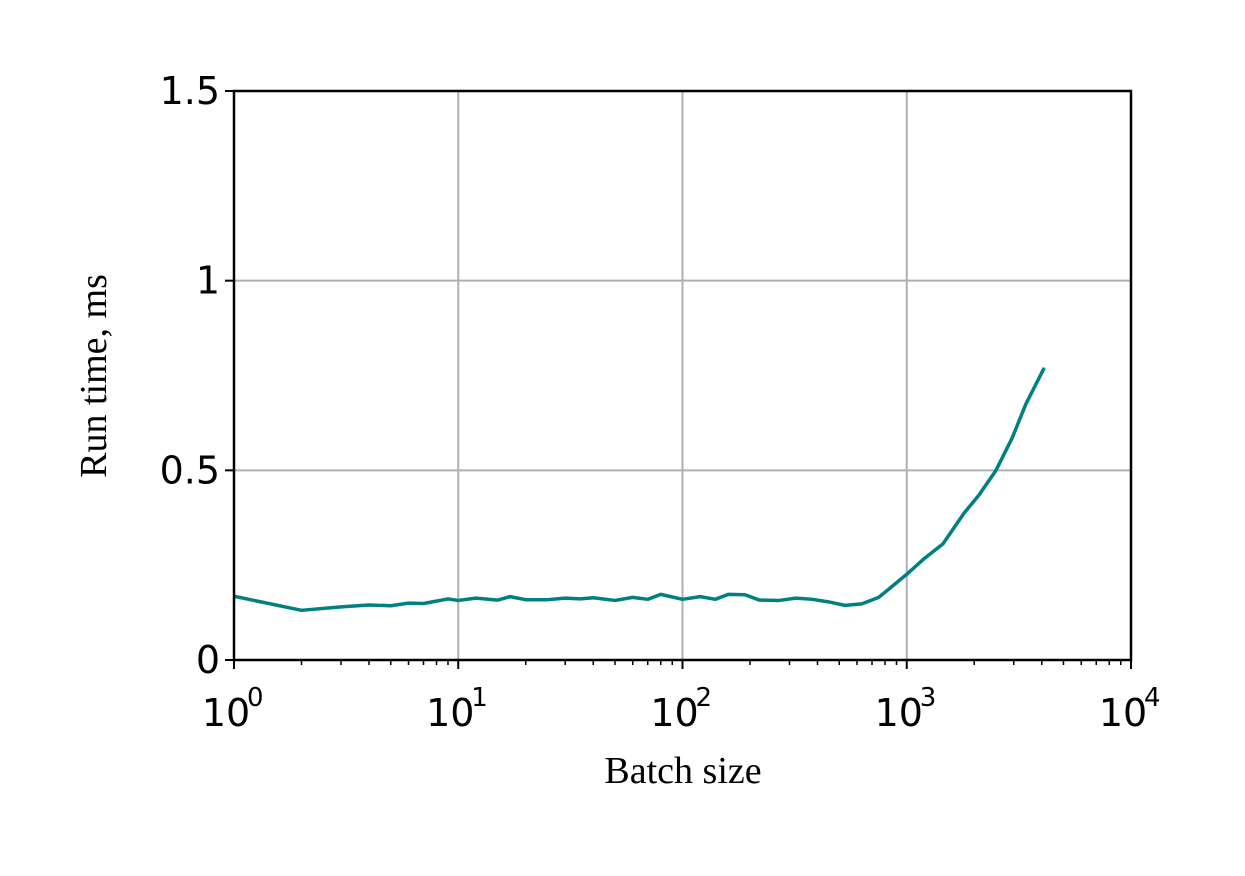 This screenshot has width=1245, height=876. Describe the element at coordinates (255, 698) in the screenshot. I see `x-tick-exponent: 0` at that location.